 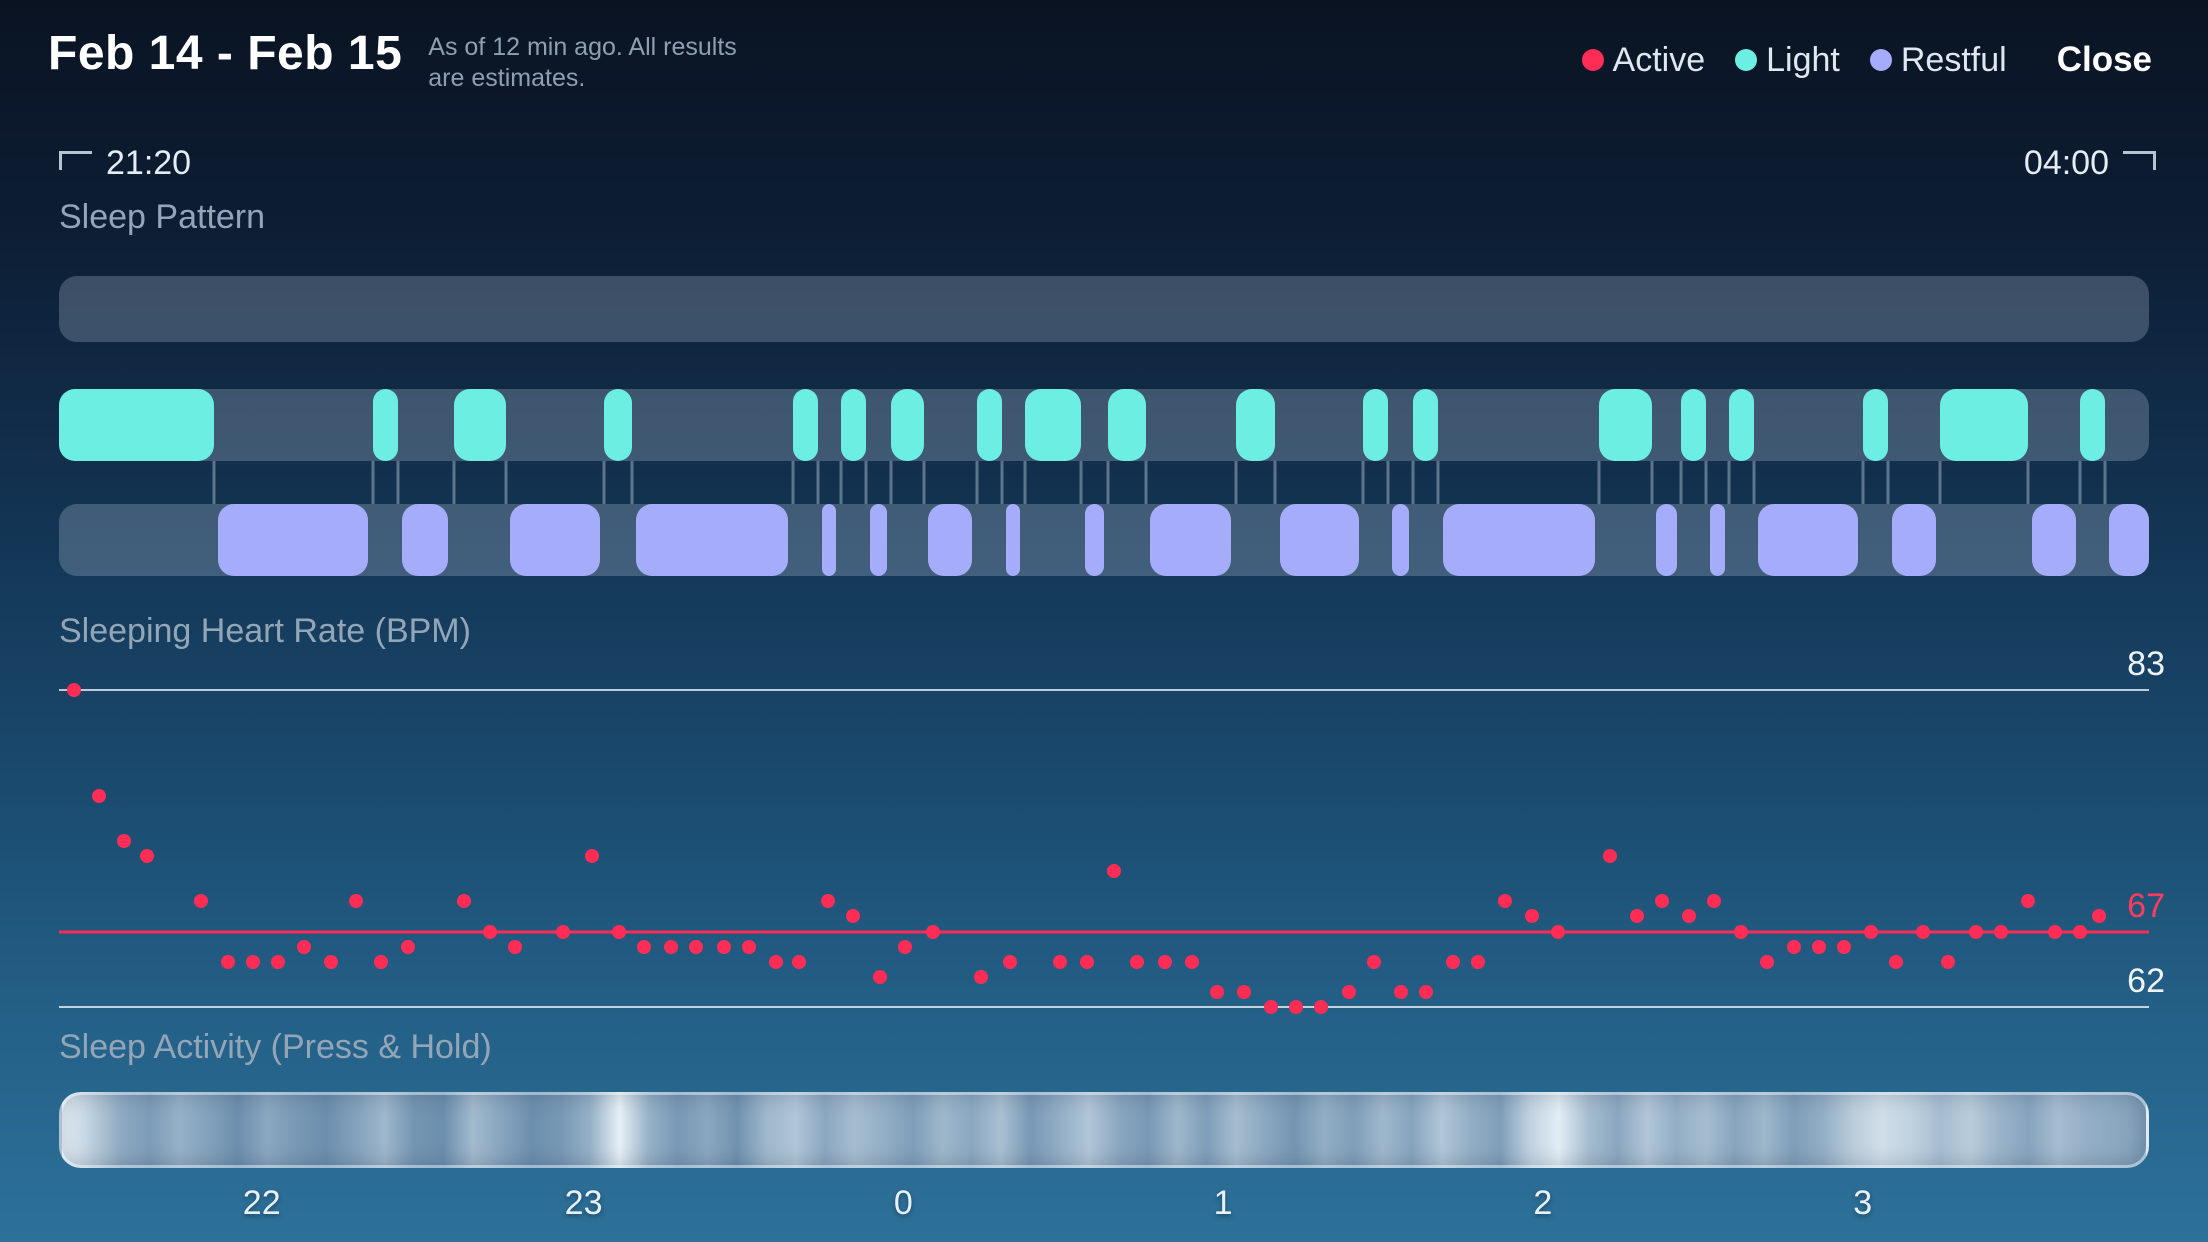 What do you see at coordinates (261, 1203) in the screenshot?
I see `hour-tick-label: 22` at bounding box center [261, 1203].